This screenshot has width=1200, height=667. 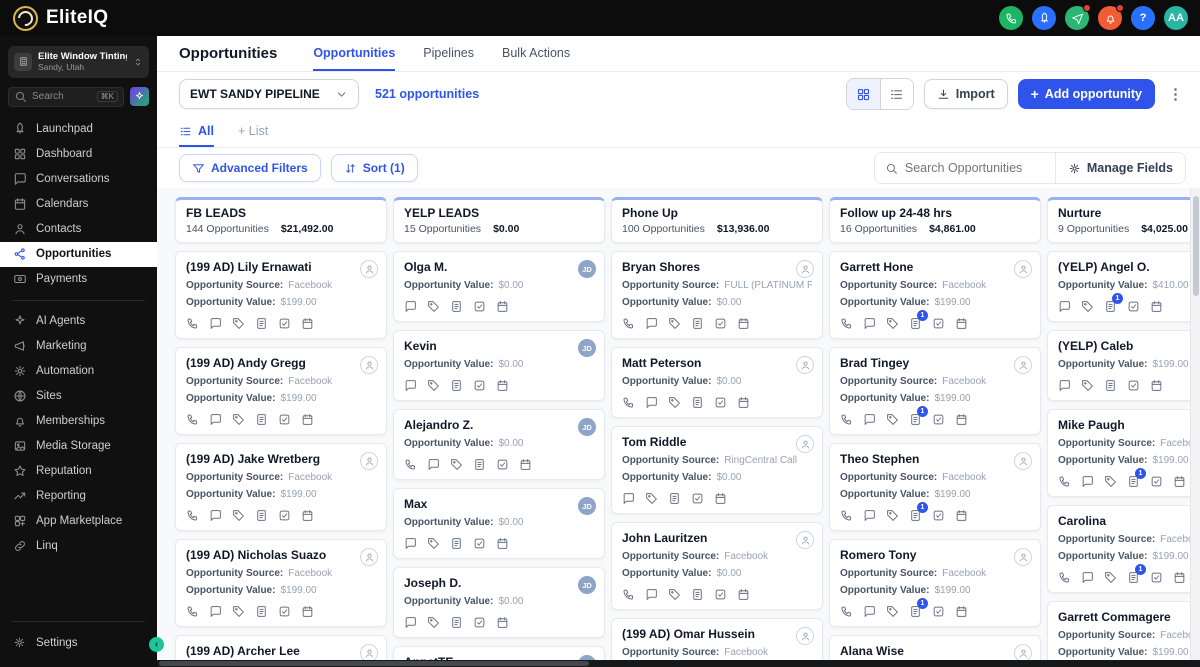 What do you see at coordinates (717, 220) in the screenshot?
I see `column-header: Phone Up 100 Opportunities $13,936.00` at bounding box center [717, 220].